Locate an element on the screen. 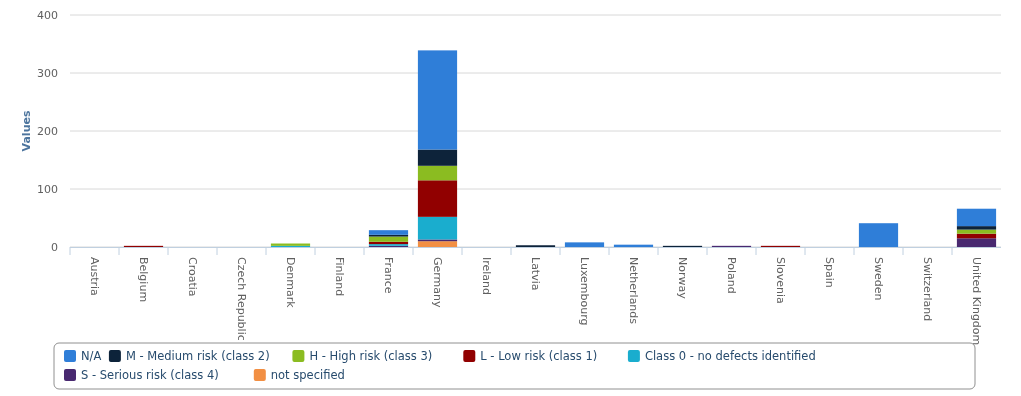 Image resolution: width=1021 pixels, height=396 pixels. y-tick-label: 300 is located at coordinates (47, 73).